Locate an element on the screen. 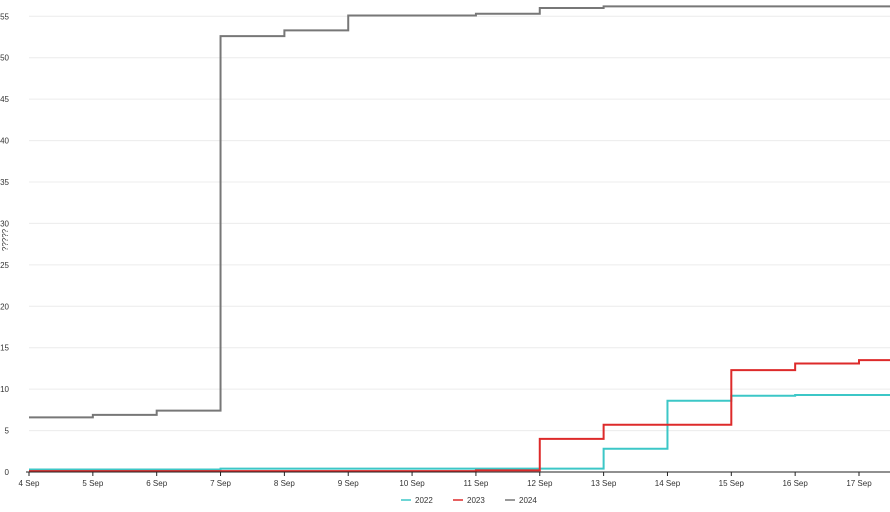  x-tick-label: 11 Sep is located at coordinates (476, 483).